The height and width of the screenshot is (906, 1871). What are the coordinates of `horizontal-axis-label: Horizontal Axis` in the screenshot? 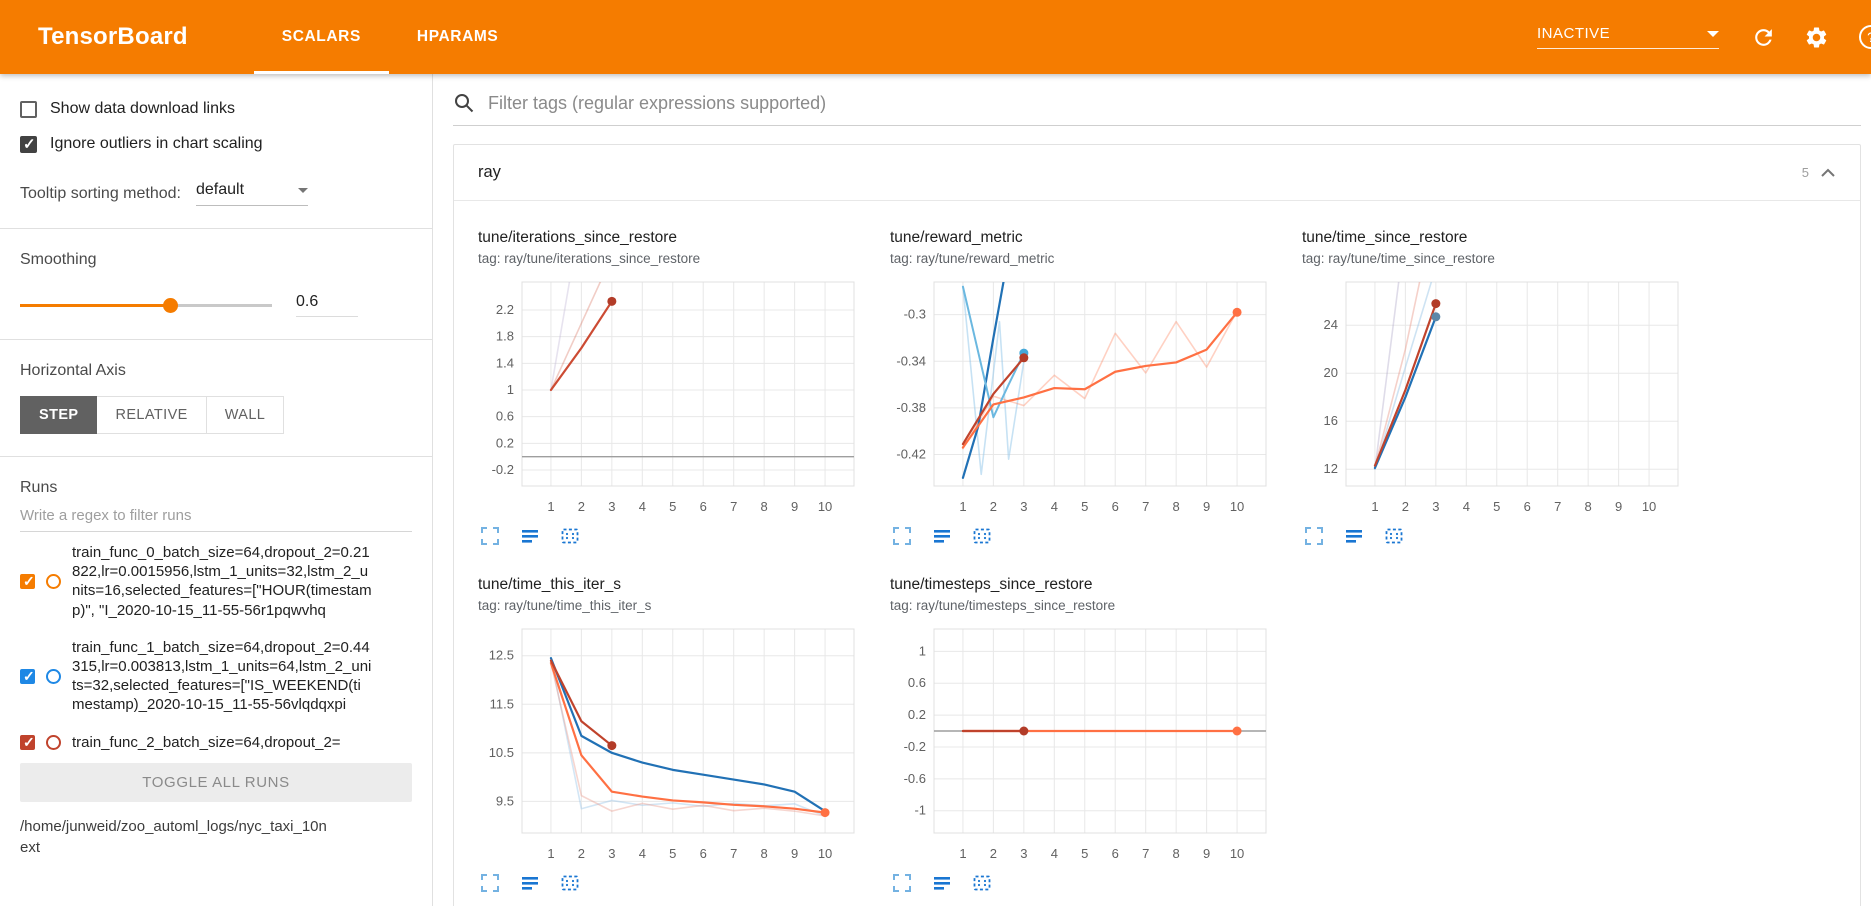 It's located at (73, 370).